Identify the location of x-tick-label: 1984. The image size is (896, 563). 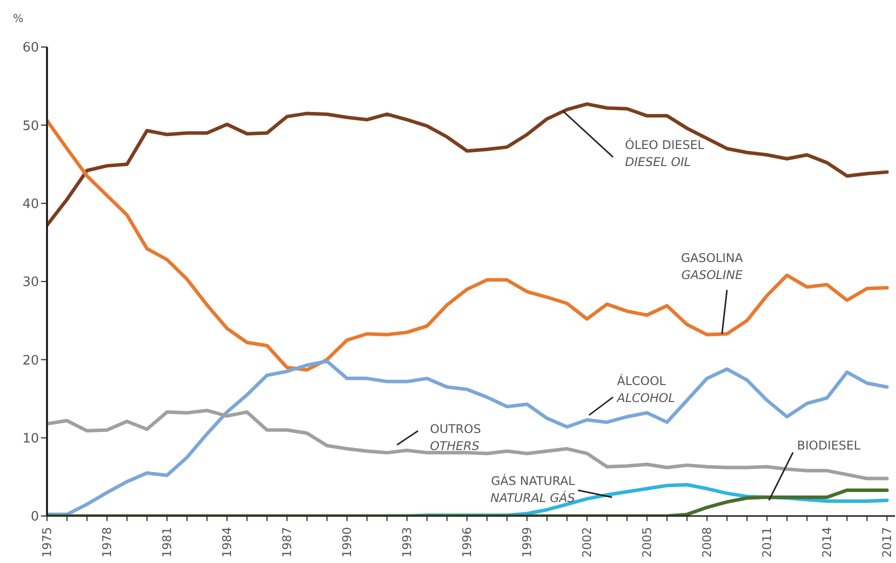
(227, 542).